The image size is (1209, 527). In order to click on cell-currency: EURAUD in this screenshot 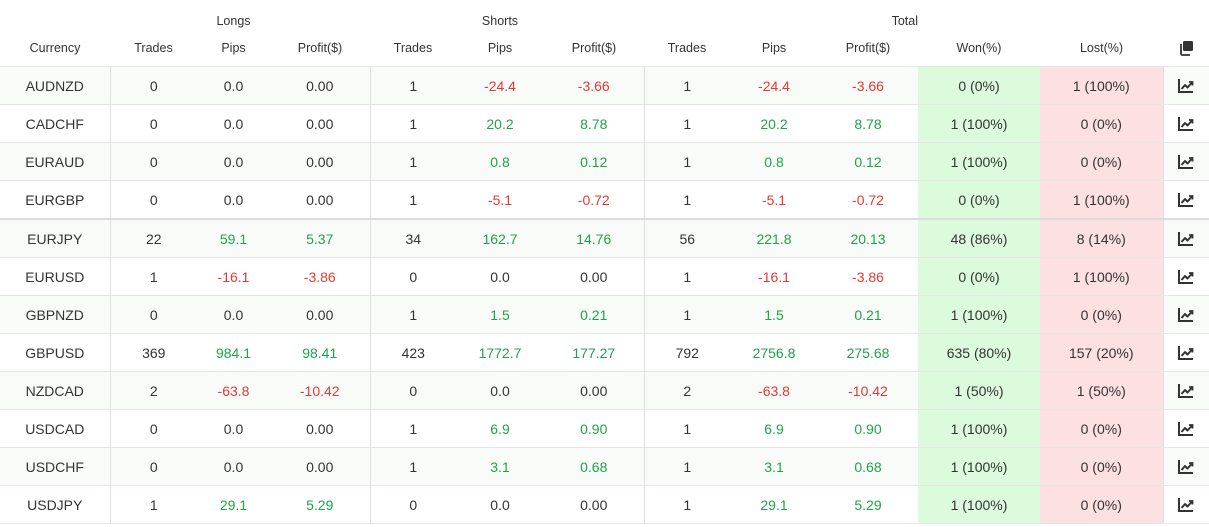, I will do `click(55, 161)`.